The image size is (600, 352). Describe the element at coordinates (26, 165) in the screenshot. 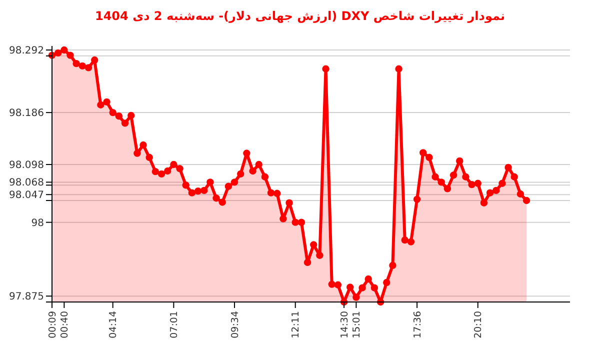

I see `y-tick-label: 98.098` at that location.